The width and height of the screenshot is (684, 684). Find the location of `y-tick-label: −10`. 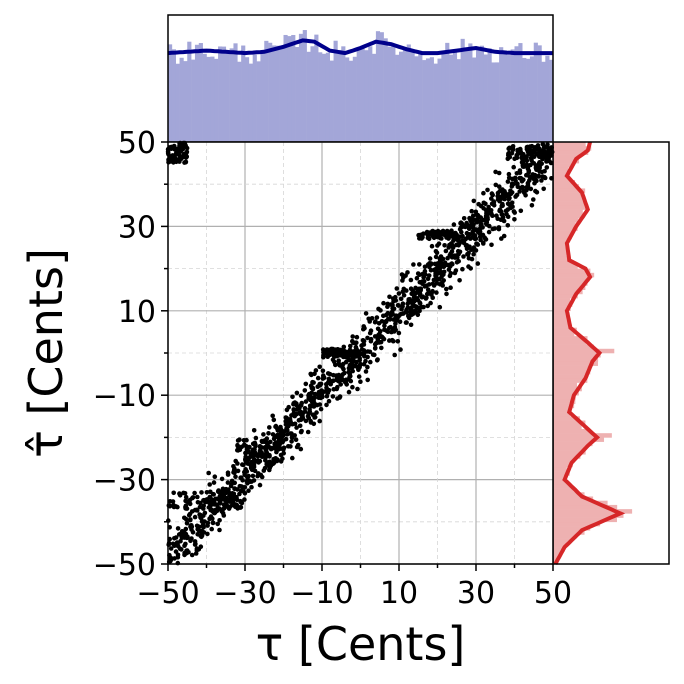

y-tick-label: −10 is located at coordinates (124, 396).